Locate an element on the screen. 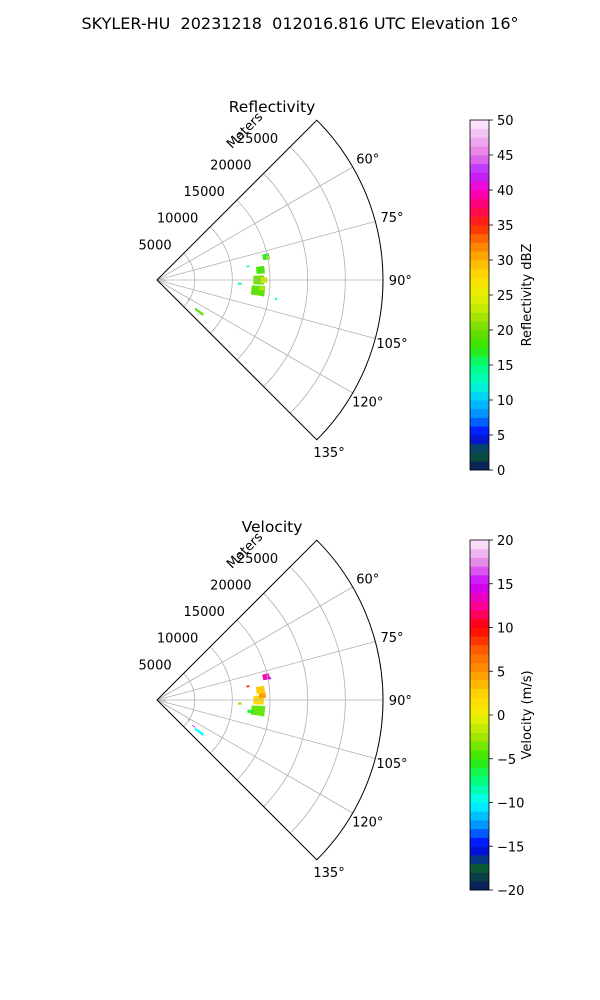  colorbar-tick-label: −10 is located at coordinates (510, 804).